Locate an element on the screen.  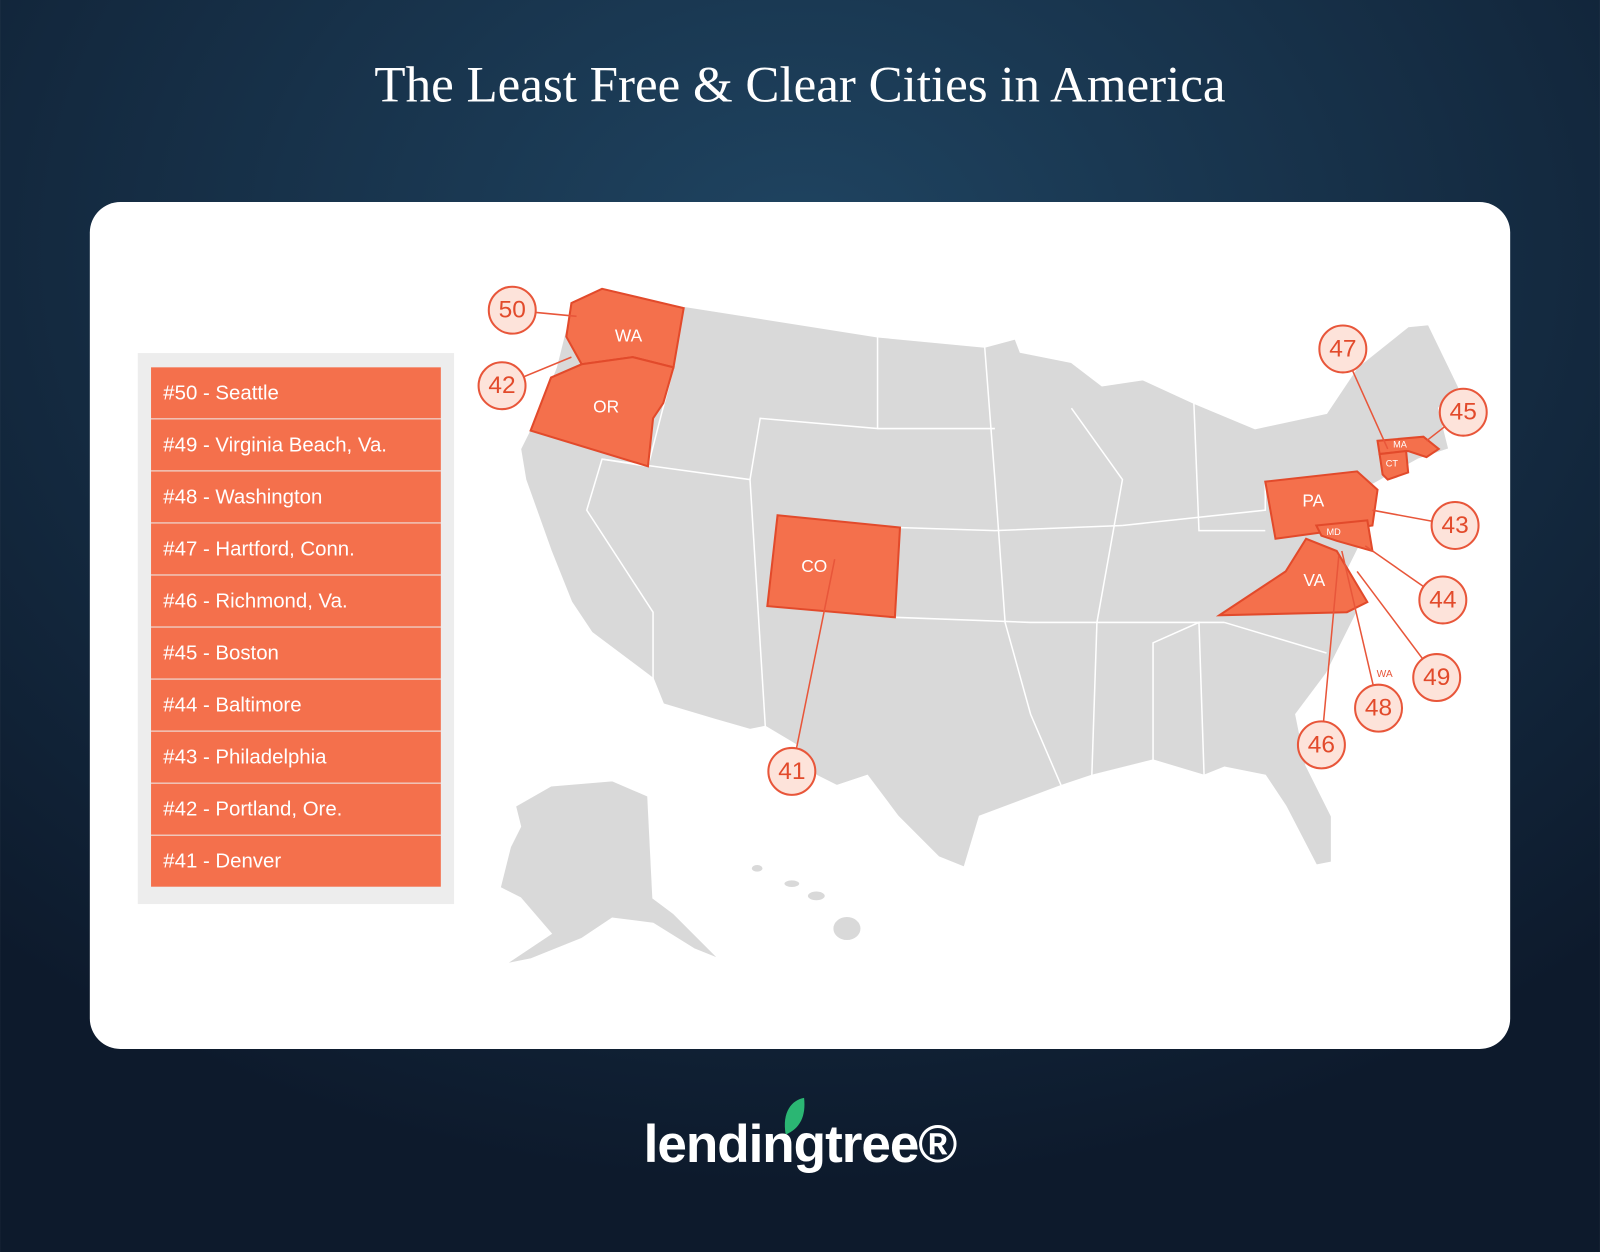
marker-text: 41 is located at coordinates (791, 771).